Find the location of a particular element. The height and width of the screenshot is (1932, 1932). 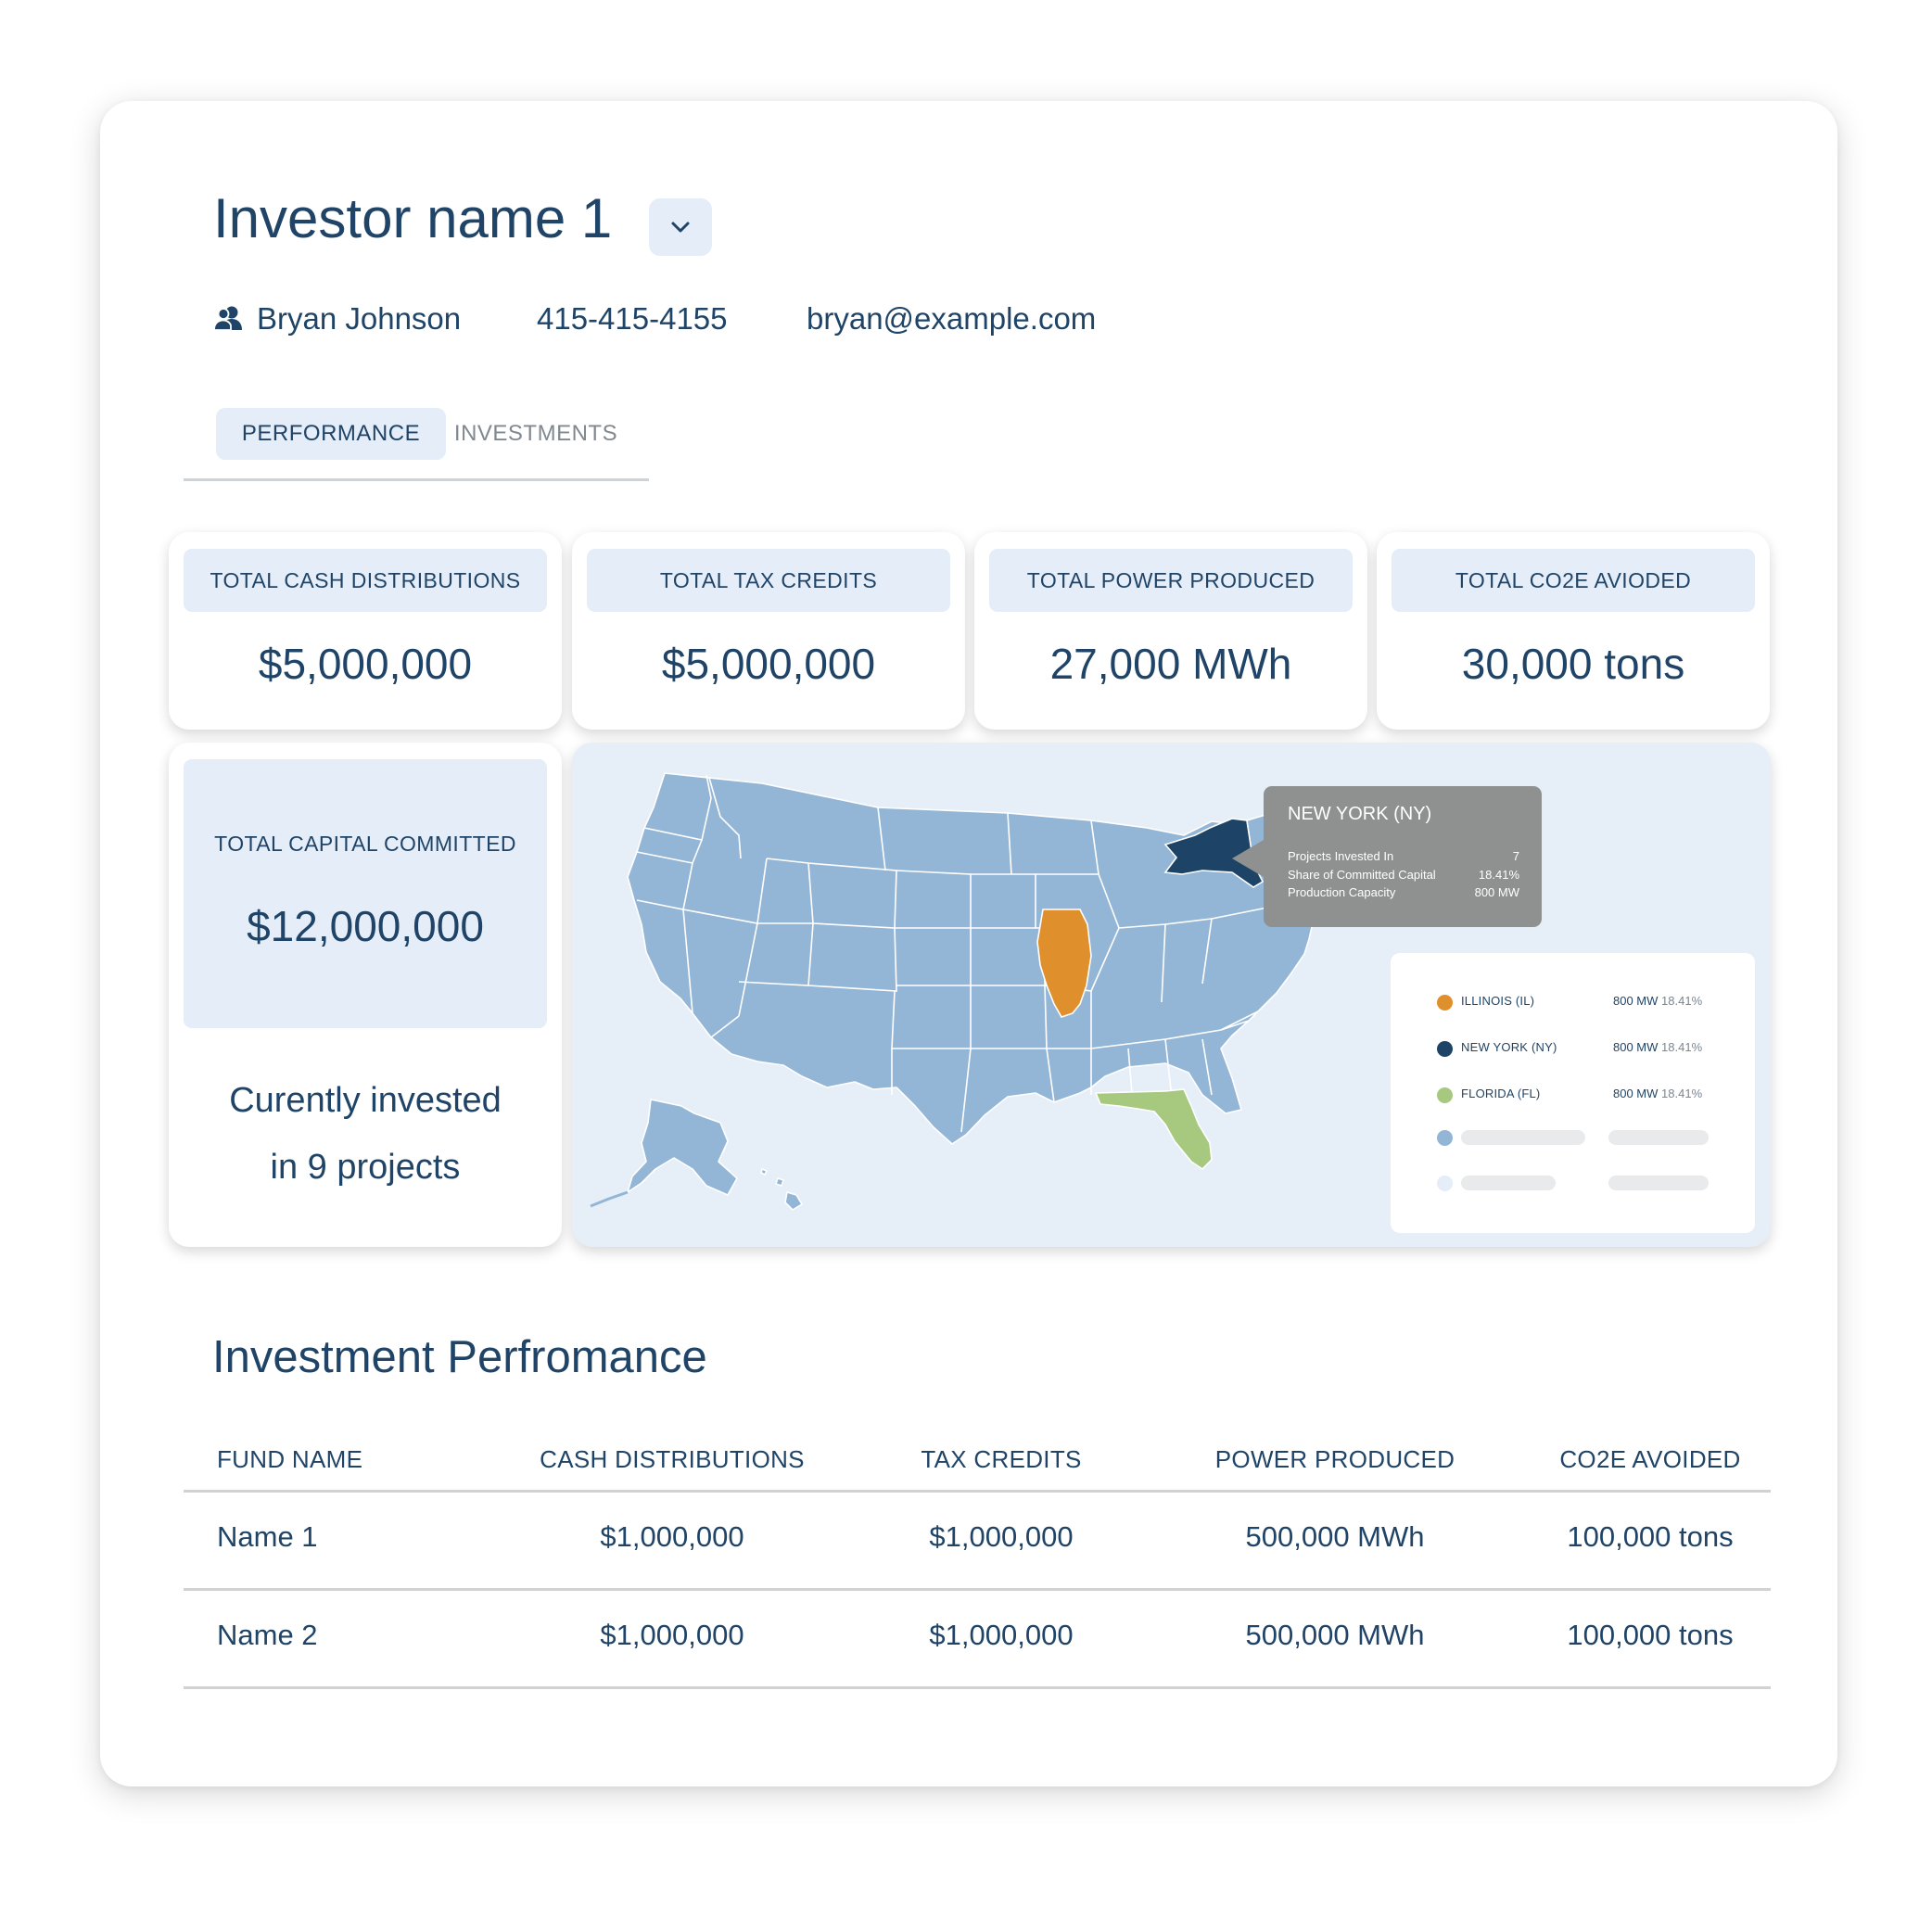

tooltip-row-value: 7 is located at coordinates (1515, 856).